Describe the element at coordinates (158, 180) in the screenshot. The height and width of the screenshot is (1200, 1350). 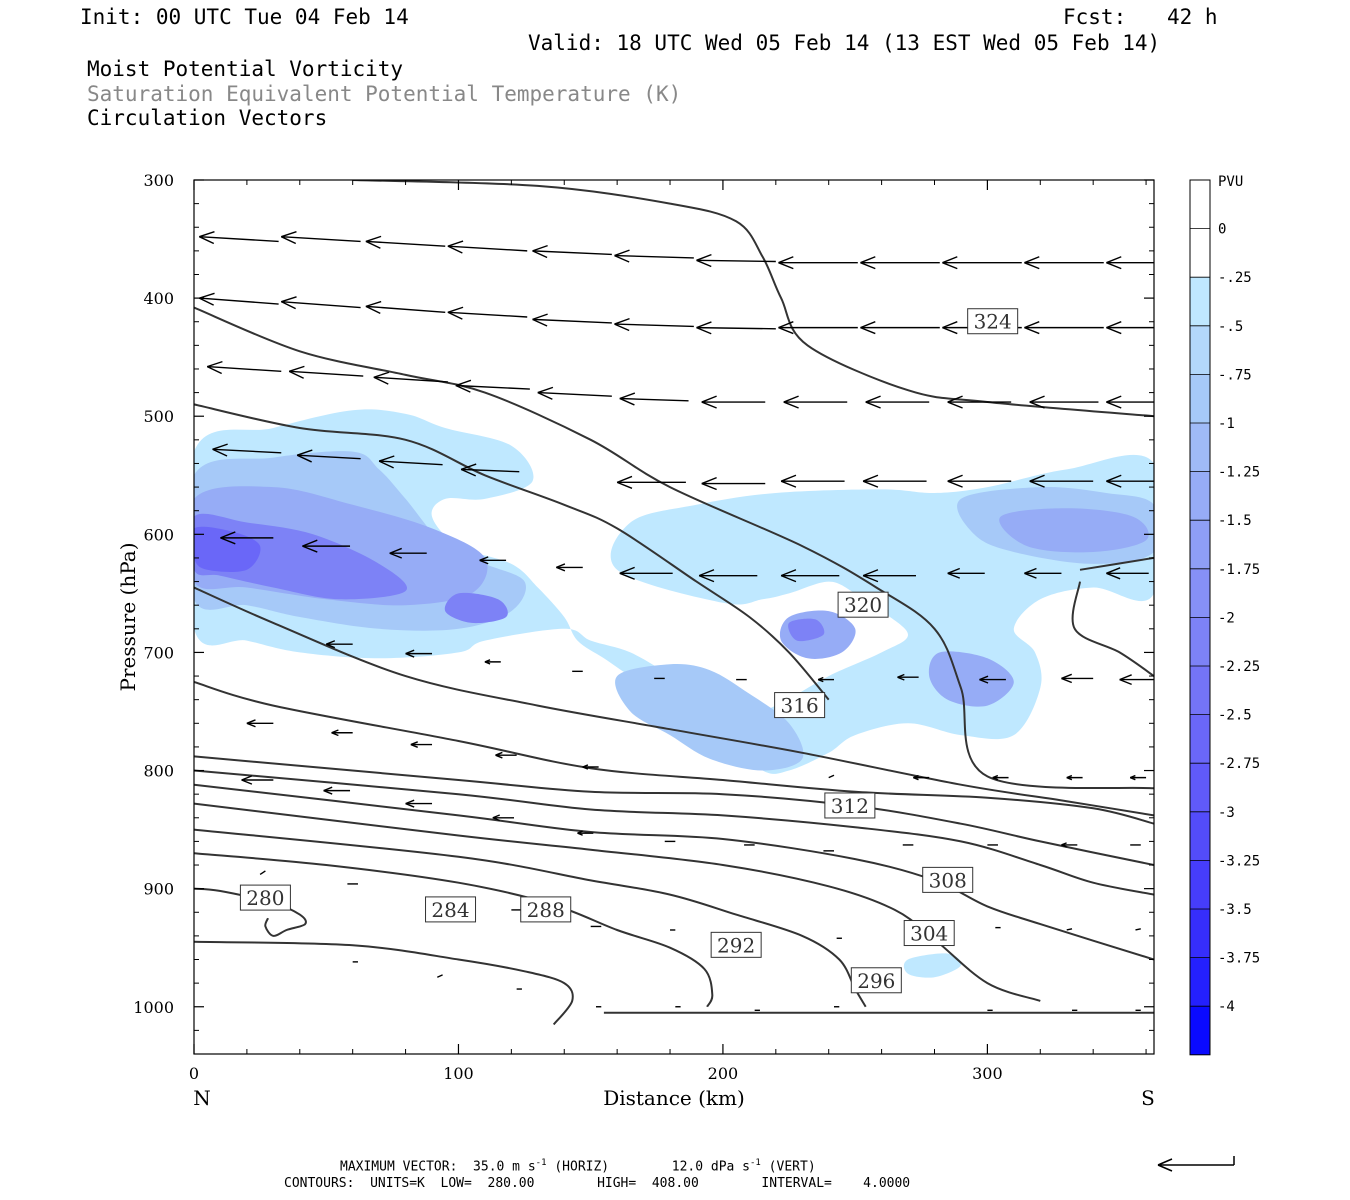
I see `y-tick-label: 300` at that location.